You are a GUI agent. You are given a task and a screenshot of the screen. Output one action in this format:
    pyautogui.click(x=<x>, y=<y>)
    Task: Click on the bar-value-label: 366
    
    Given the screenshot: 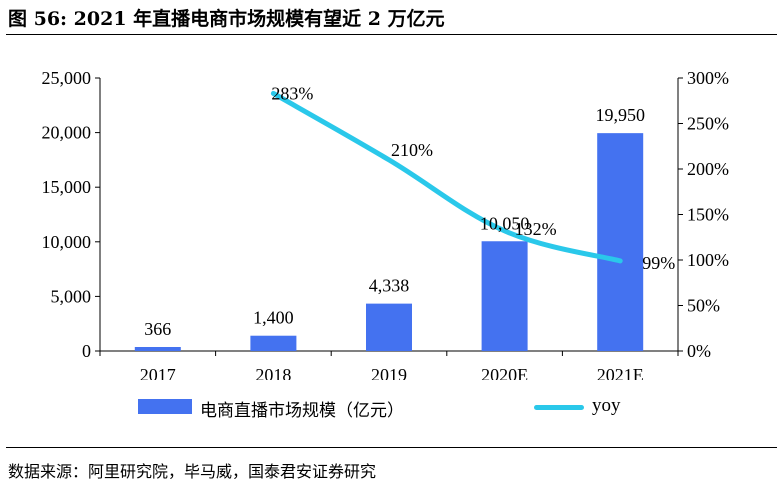 What is the action you would take?
    pyautogui.click(x=157, y=329)
    